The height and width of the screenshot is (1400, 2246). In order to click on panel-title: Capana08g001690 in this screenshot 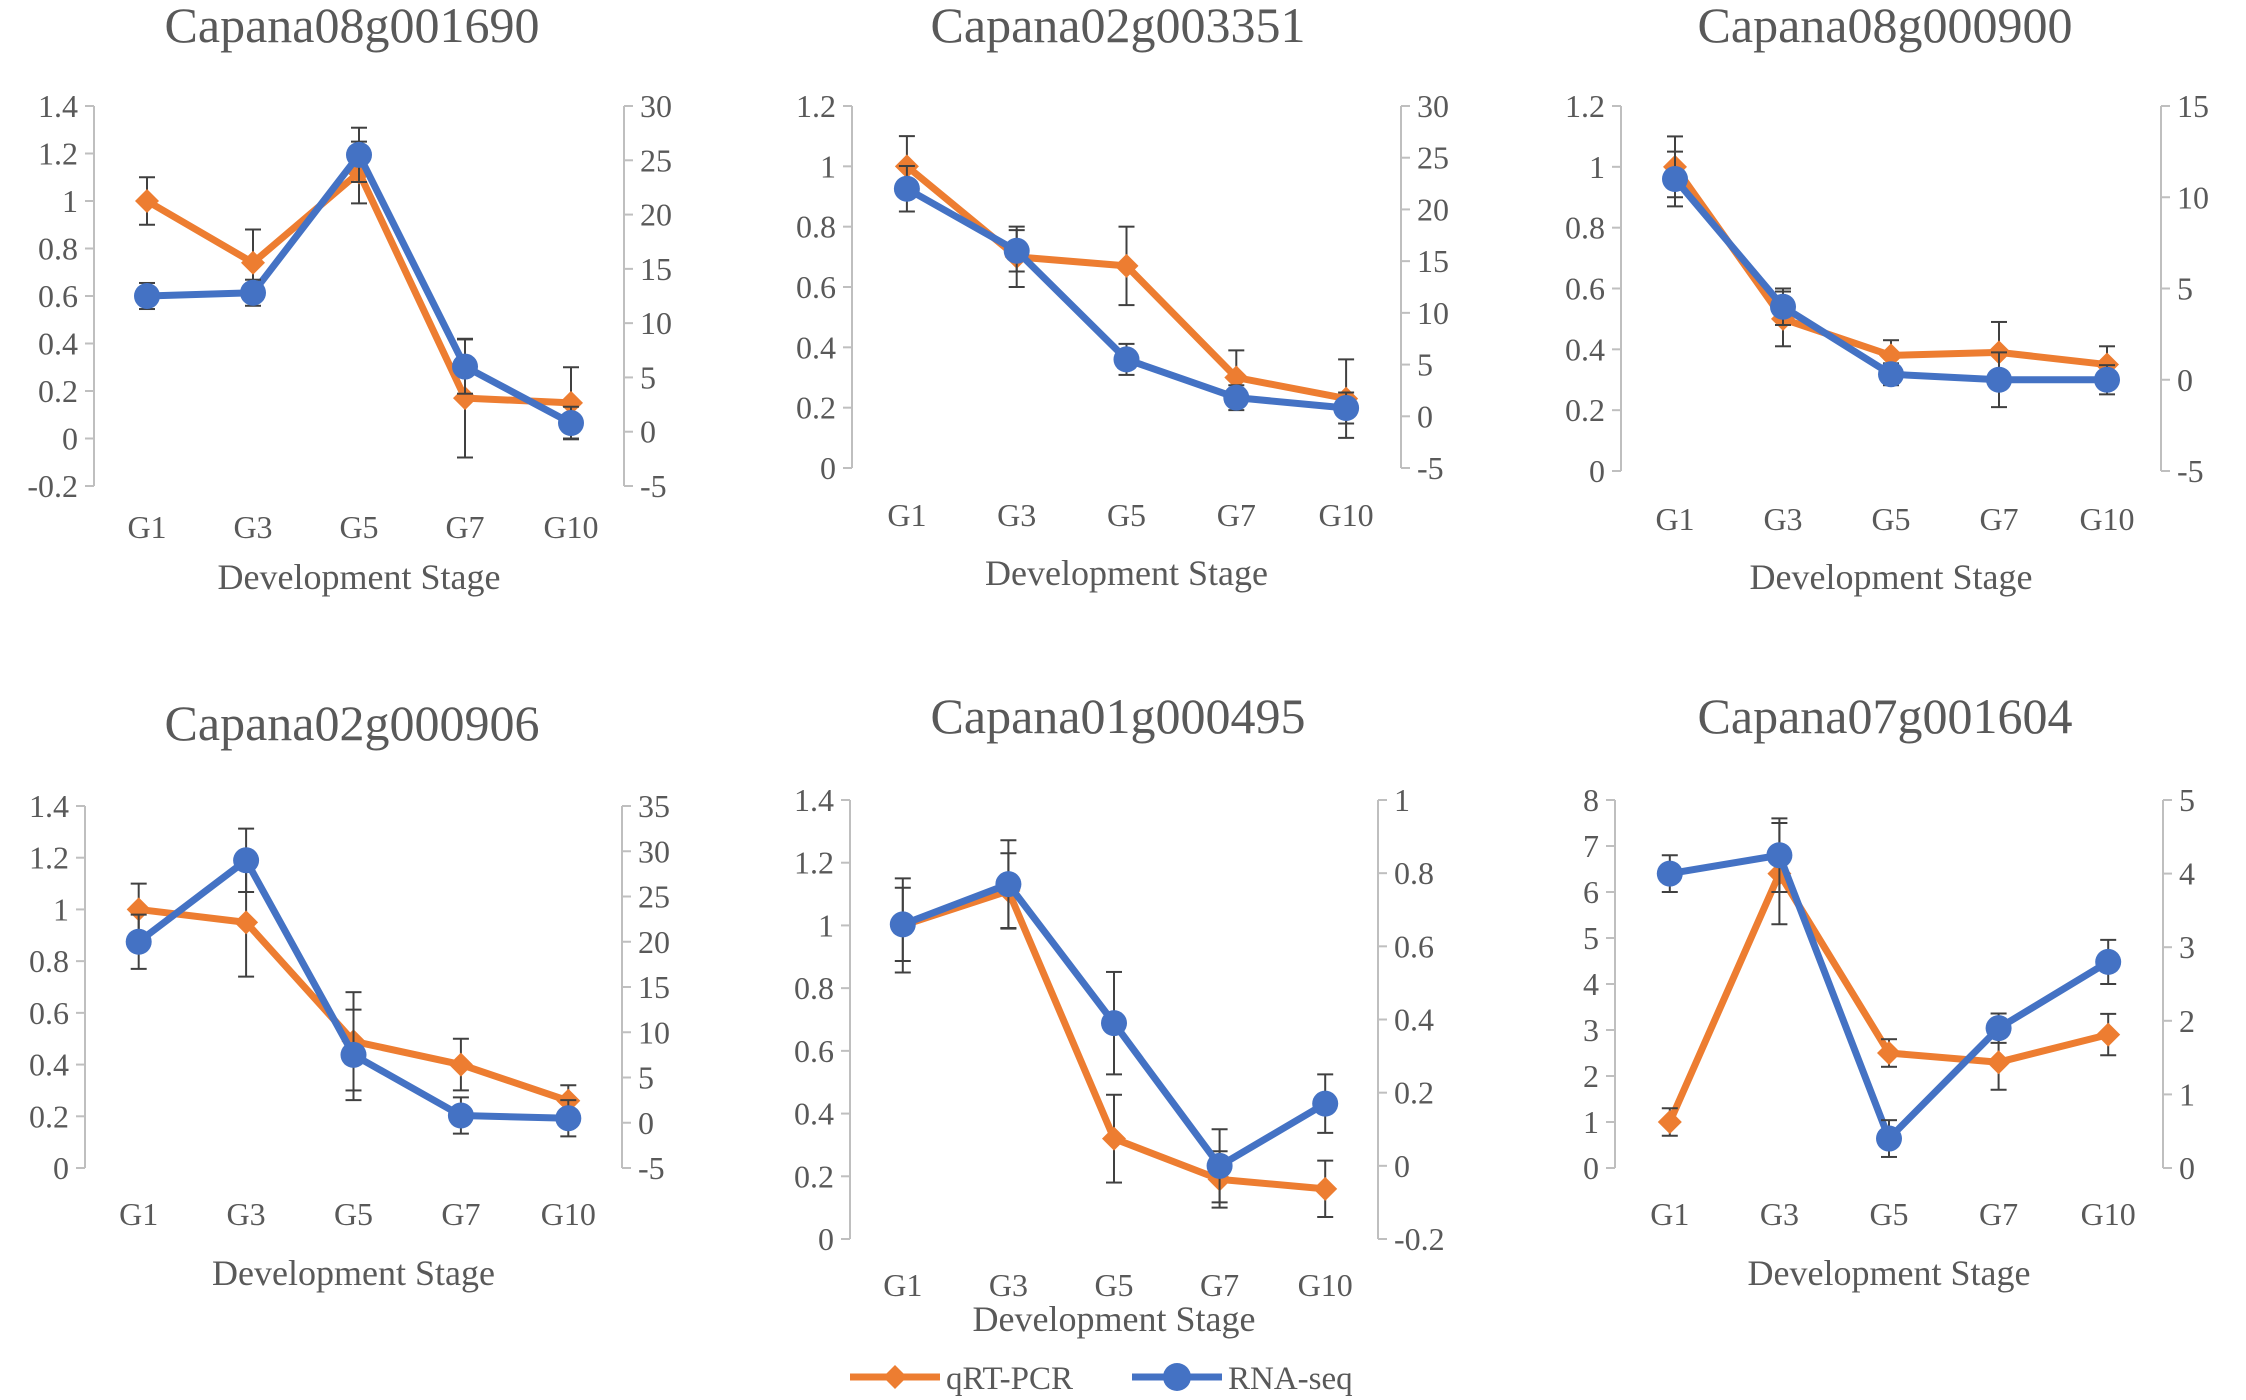, I will do `click(352, 26)`.